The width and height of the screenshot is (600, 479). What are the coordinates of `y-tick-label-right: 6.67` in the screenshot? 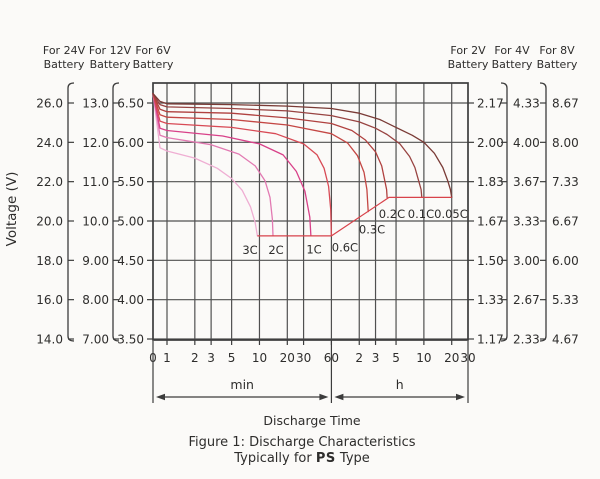 It's located at (565, 222).